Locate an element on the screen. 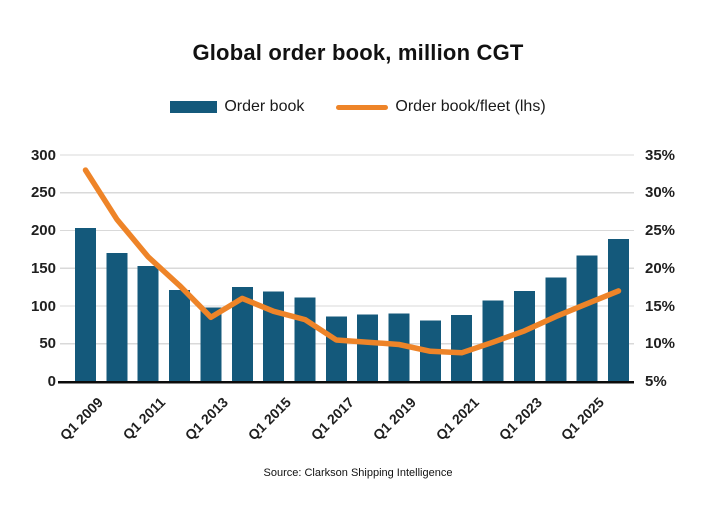  y-axis-label-left: 50 is located at coordinates (47, 344).